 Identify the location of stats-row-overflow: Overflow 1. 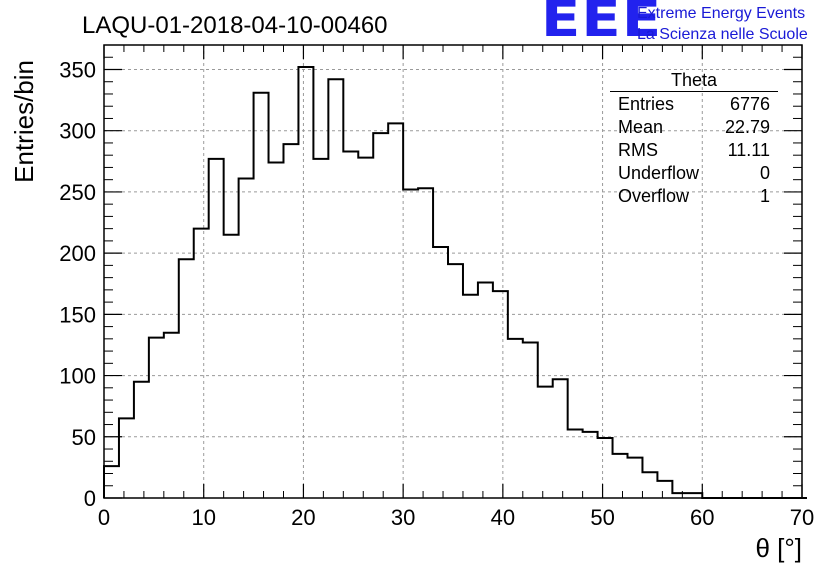
(694, 195).